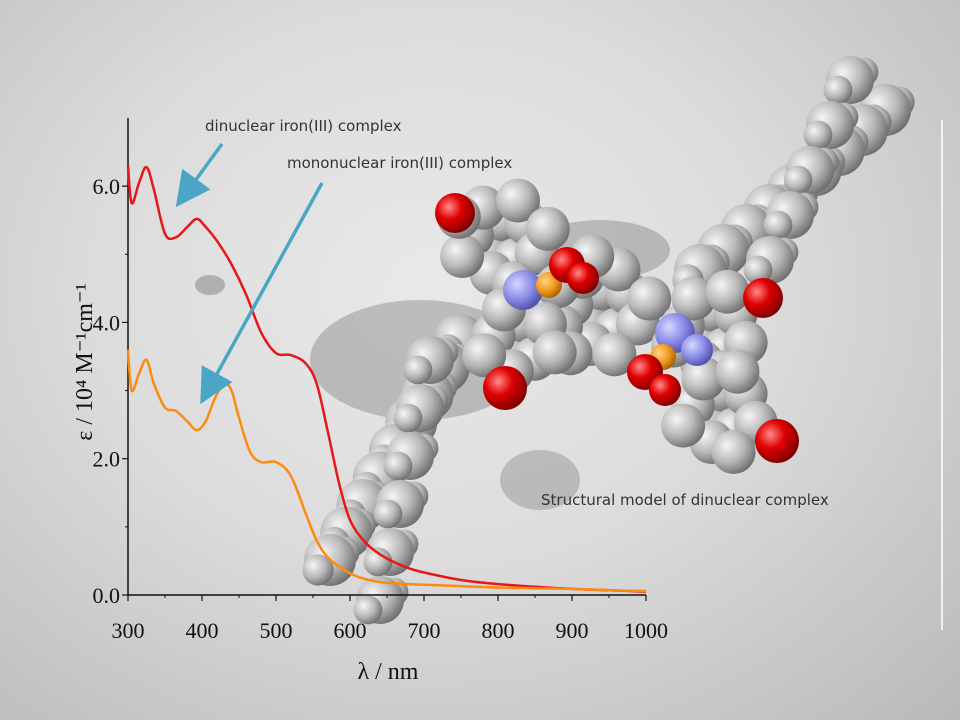 The image size is (960, 720). I want to click on x-tick-label: 500, so click(276, 630).